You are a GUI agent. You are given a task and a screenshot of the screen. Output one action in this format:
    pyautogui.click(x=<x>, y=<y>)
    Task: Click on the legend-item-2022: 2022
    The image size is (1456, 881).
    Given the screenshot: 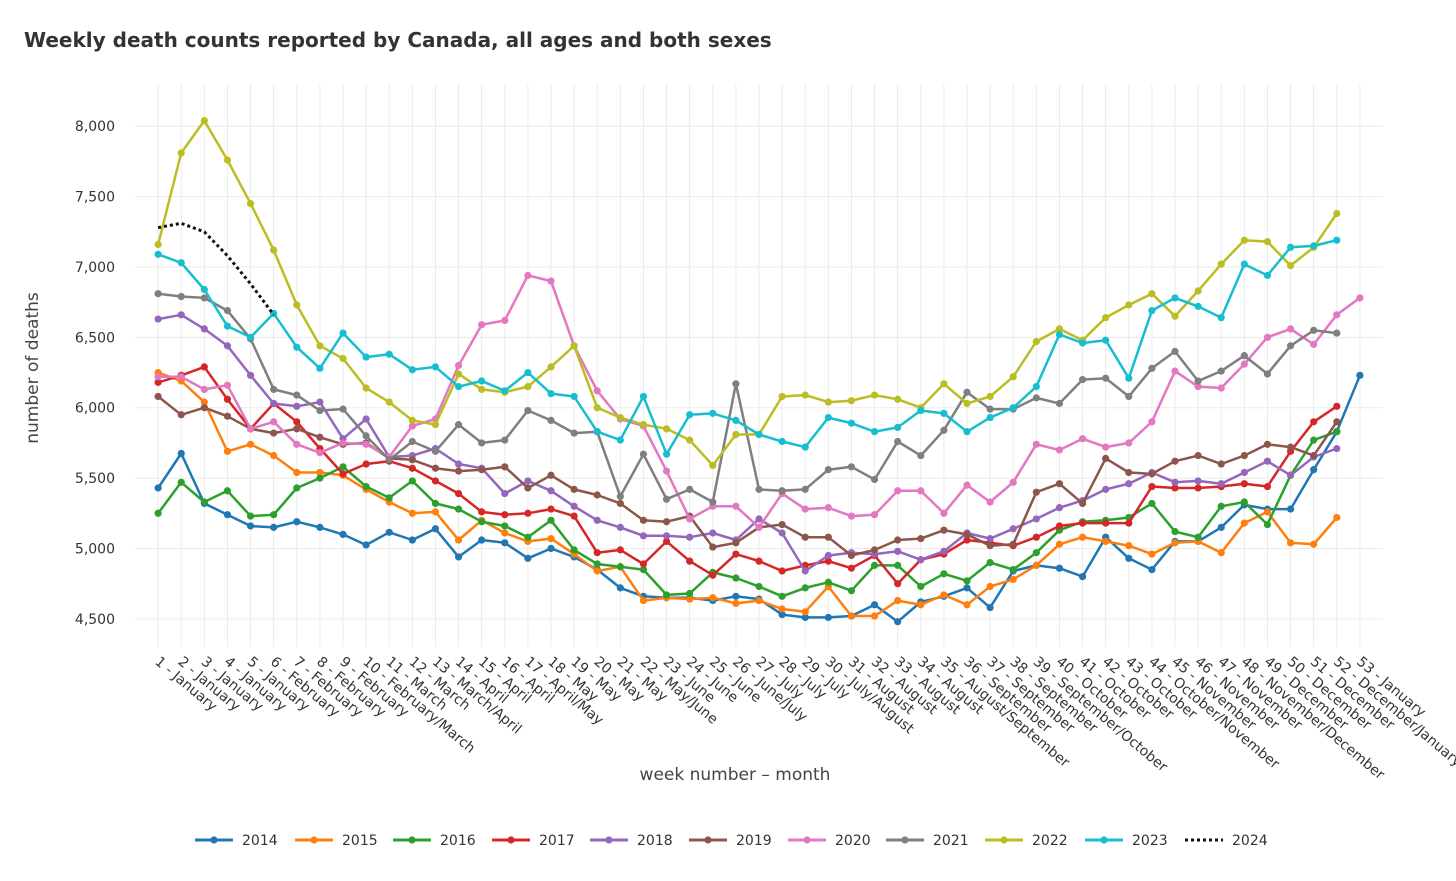 What is the action you would take?
    pyautogui.click(x=1026, y=841)
    